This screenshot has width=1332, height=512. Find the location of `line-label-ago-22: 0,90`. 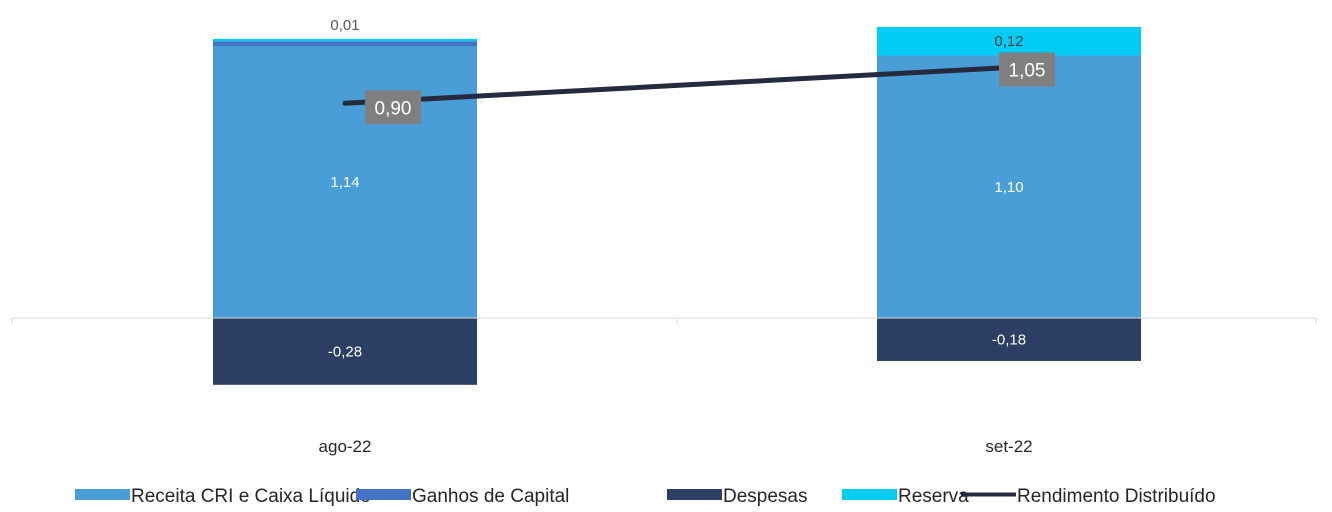

line-label-ago-22: 0,90 is located at coordinates (393, 108).